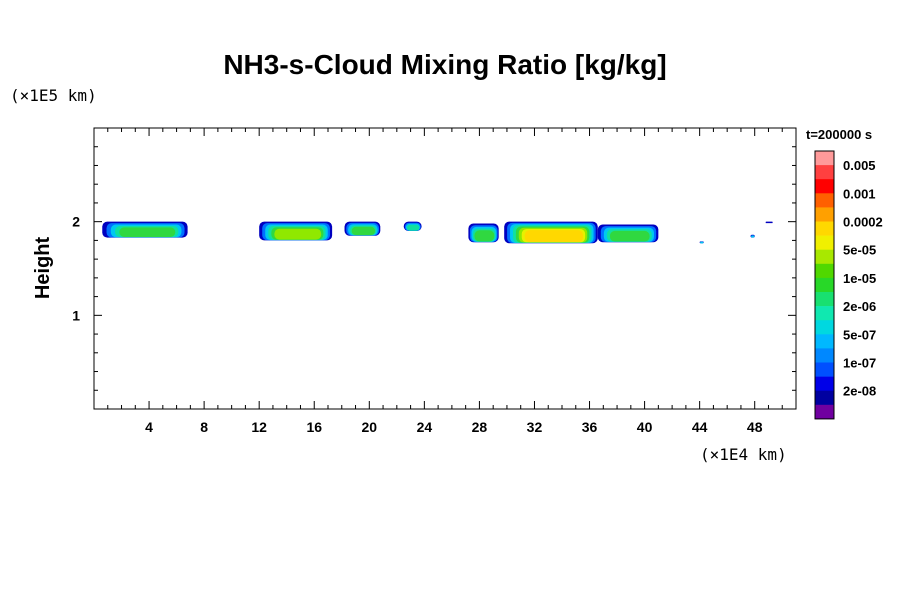  What do you see at coordinates (700, 427) in the screenshot?
I see `x-tick-label: 44` at bounding box center [700, 427].